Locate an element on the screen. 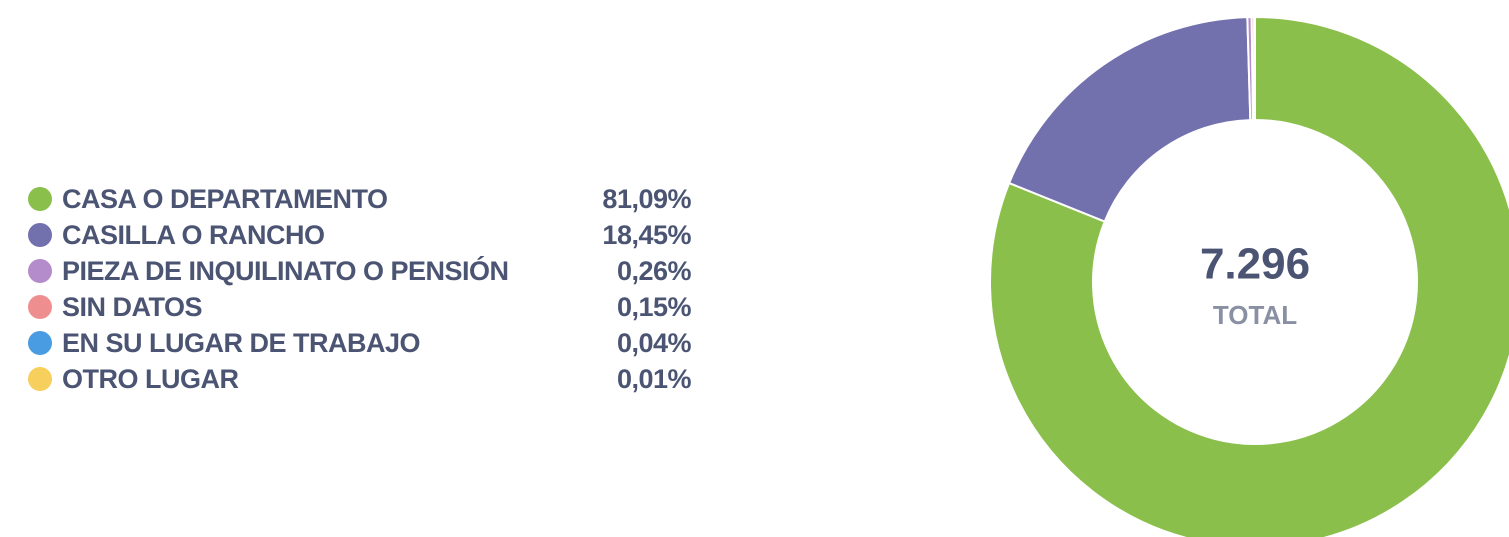  center-caption: TOTAL is located at coordinates (1255, 315).